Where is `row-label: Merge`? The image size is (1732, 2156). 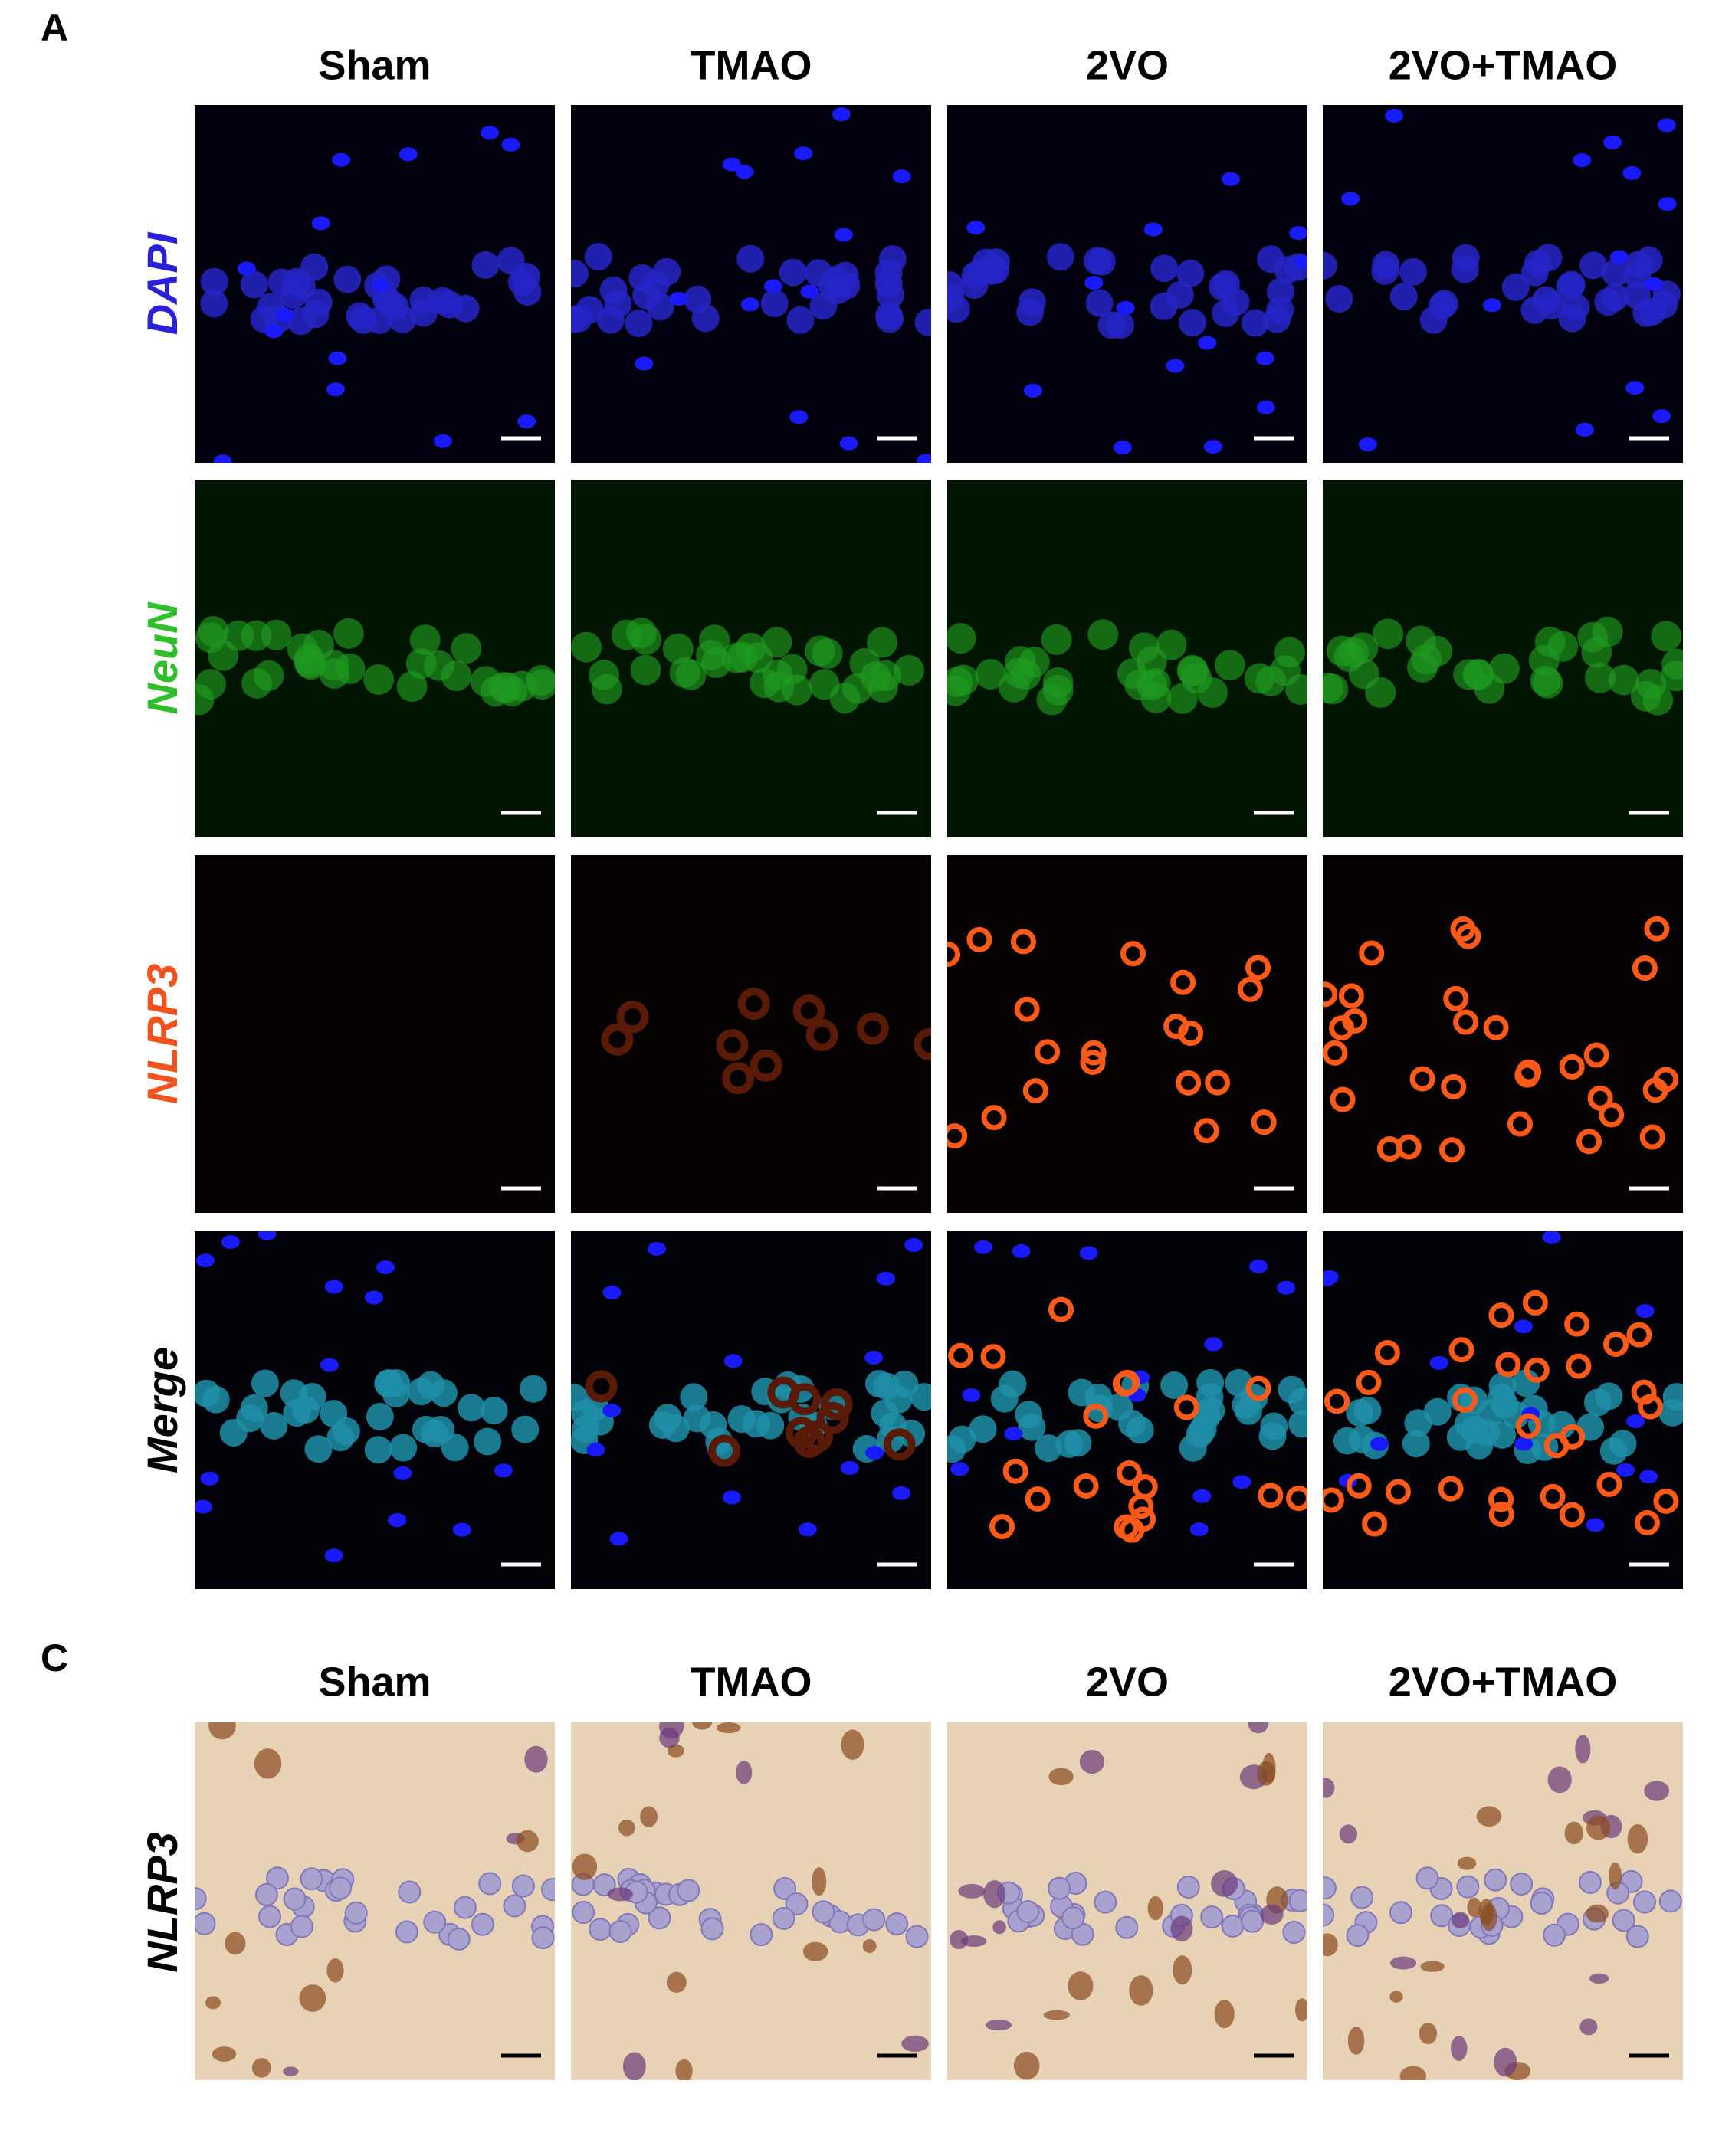 row-label: Merge is located at coordinates (162, 1410).